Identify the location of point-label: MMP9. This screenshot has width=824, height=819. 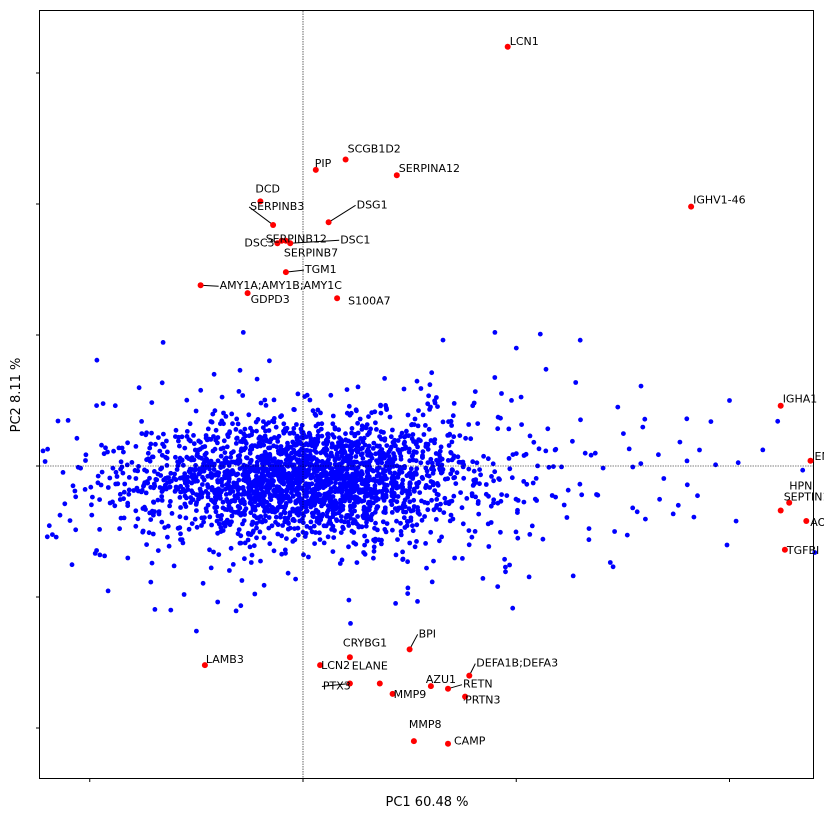
(410, 694).